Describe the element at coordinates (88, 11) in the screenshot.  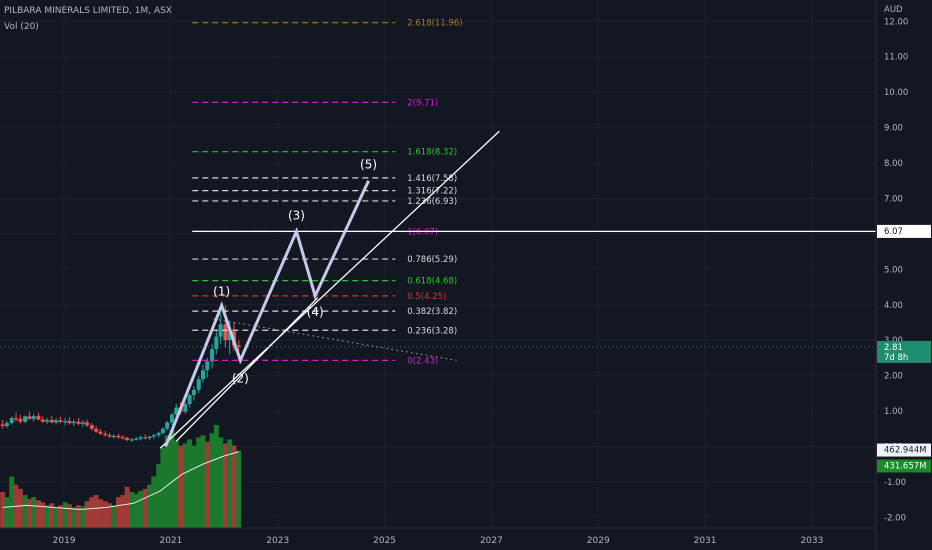
I see `chart-title: PILBARA MINERALS LIMITED, 1M, ASX` at that location.